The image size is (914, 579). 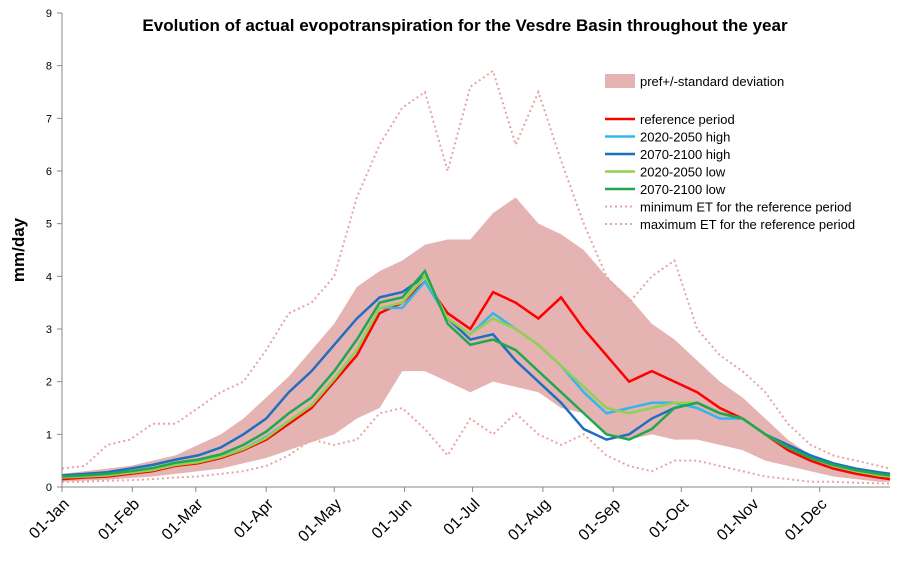 I want to click on x-tick-label: 01-Dec, so click(x=806, y=520).